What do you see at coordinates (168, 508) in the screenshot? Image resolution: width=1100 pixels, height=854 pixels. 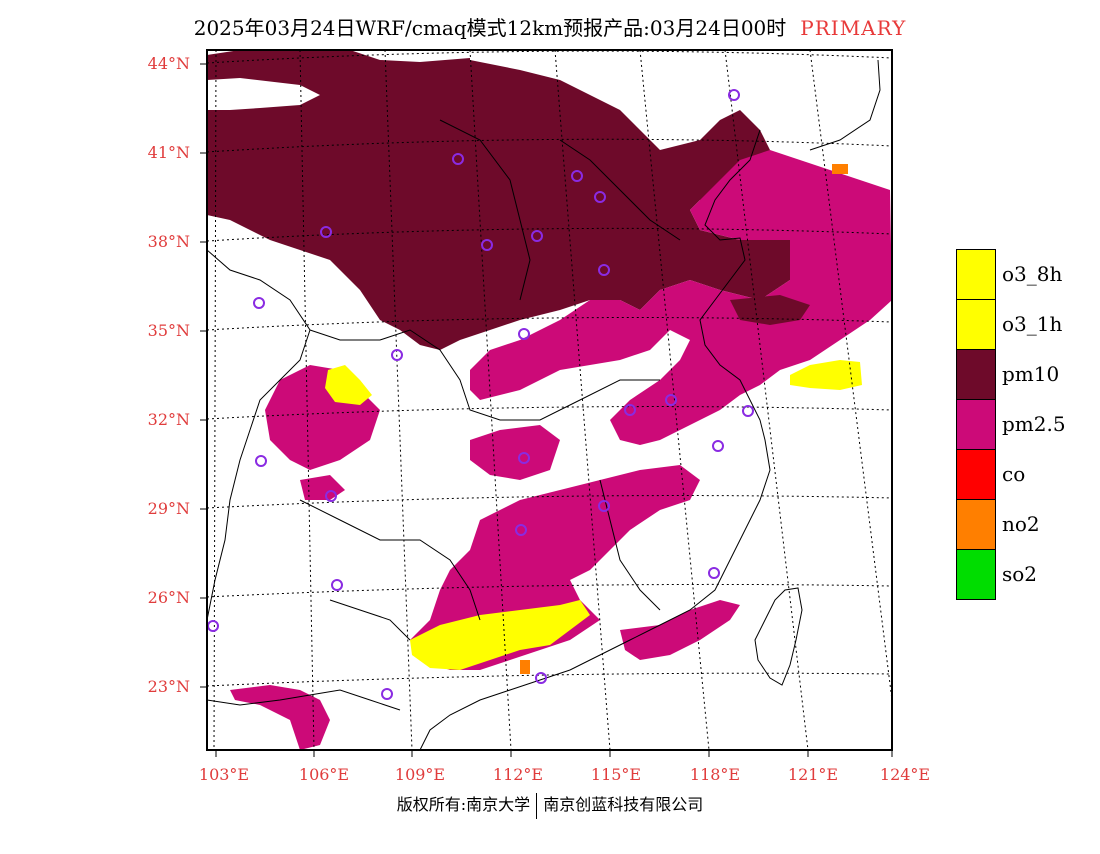 I see `lat-label-29: 29°N` at bounding box center [168, 508].